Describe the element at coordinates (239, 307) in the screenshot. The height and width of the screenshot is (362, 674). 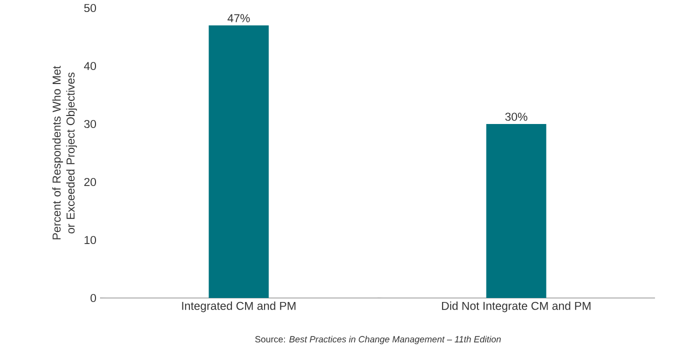
I see `x-tick-label: Integrated CM and PM` at that location.